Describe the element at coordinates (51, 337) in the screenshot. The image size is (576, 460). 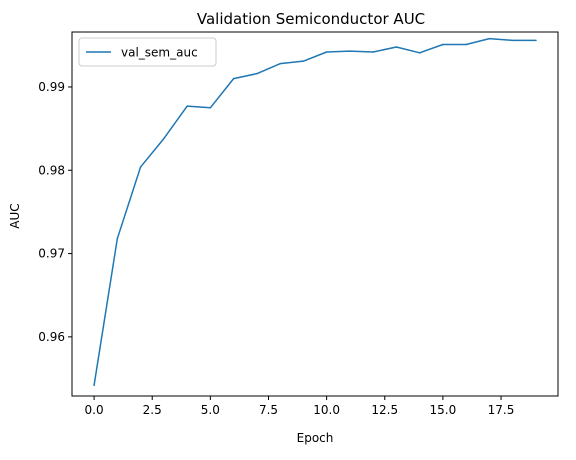
I see `y-tick-label: 0.96` at that location.